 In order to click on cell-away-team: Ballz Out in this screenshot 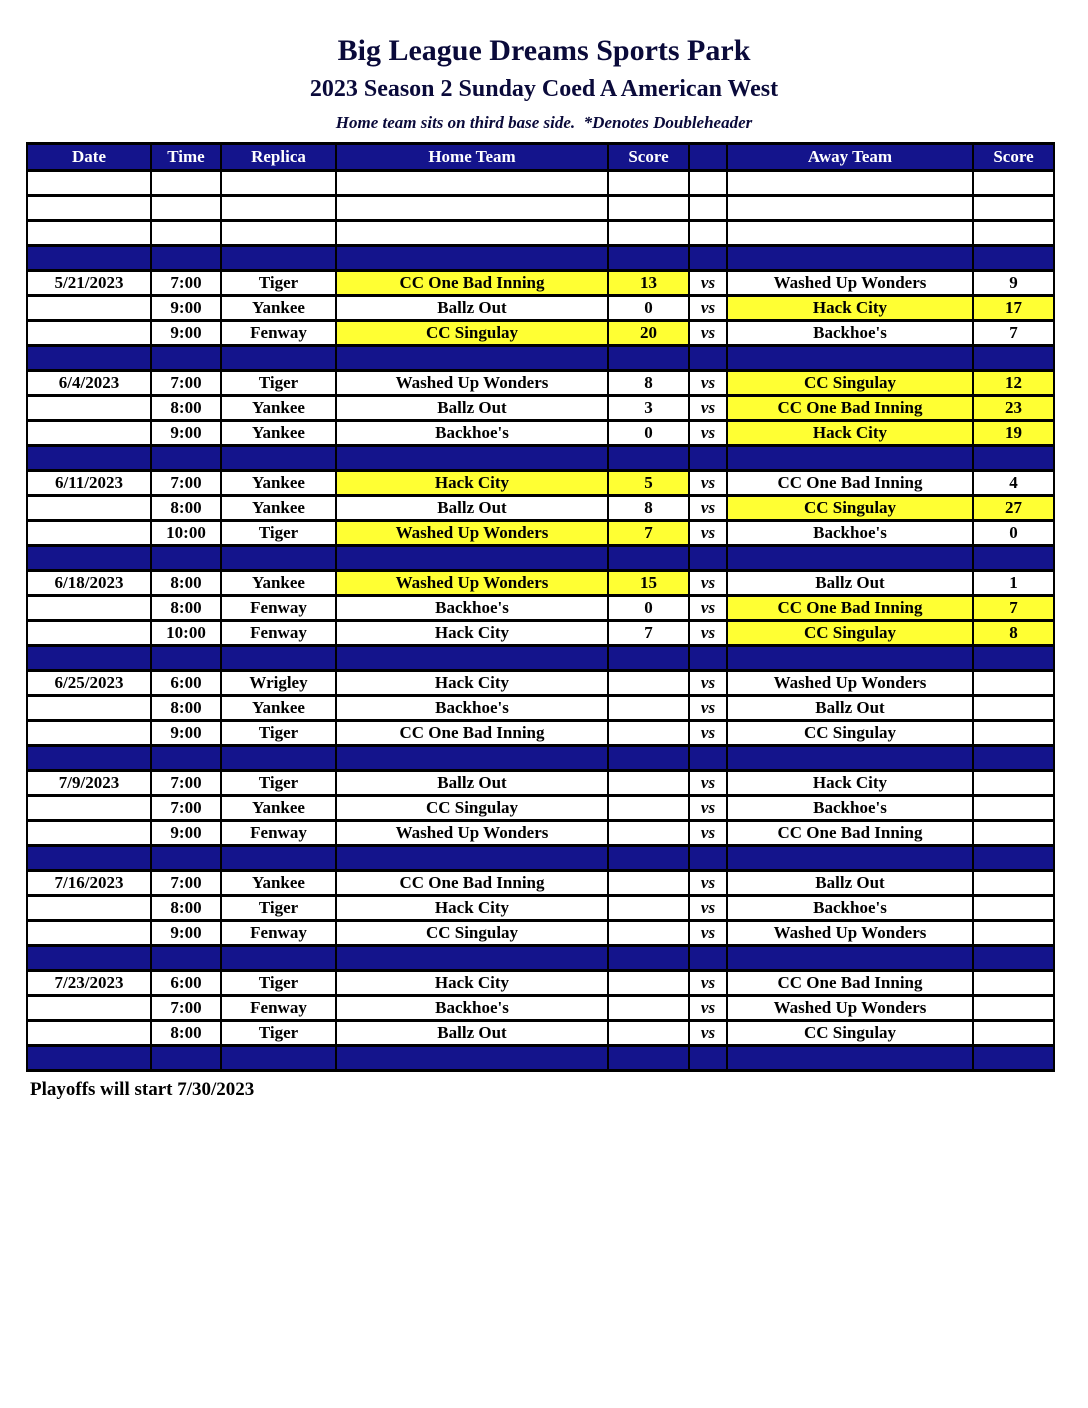, I will do `click(850, 708)`.